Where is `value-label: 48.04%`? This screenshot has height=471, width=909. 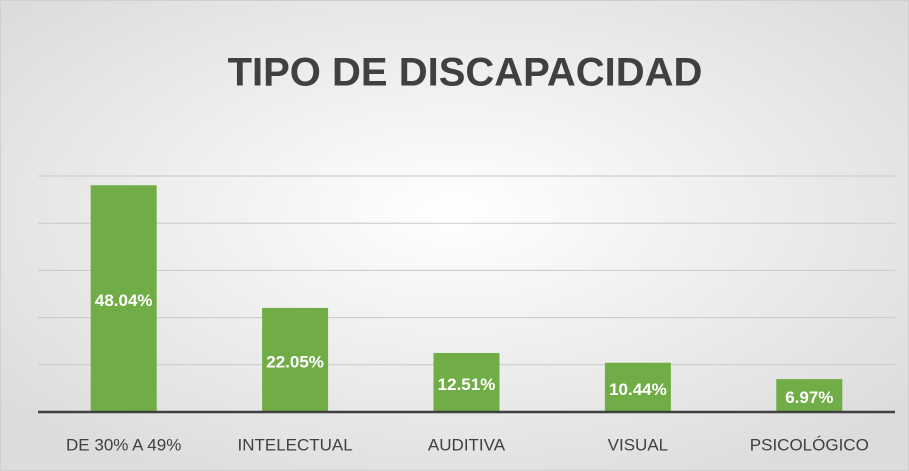 value-label: 48.04% is located at coordinates (124, 300).